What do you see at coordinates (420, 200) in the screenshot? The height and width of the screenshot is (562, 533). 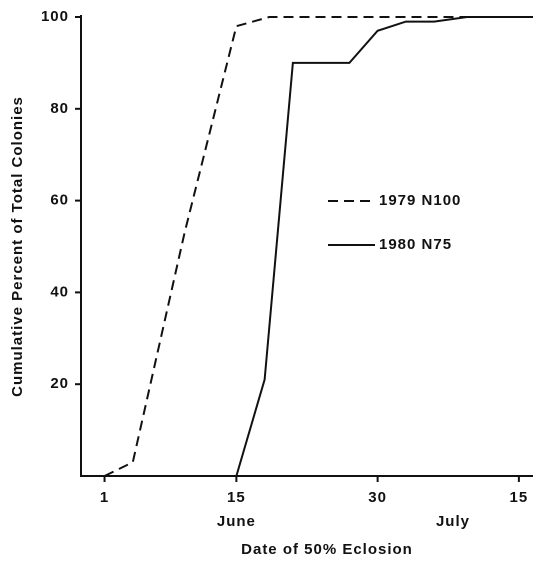 I see `legend-label: 1979 N100` at bounding box center [420, 200].